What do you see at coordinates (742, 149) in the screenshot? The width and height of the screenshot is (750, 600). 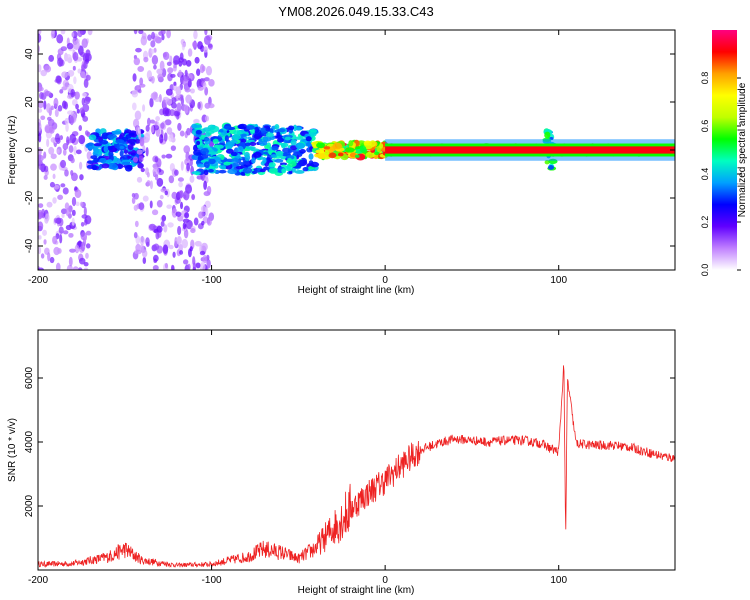 I see `colorbar-label: Normalized spectral amplitude` at bounding box center [742, 149].